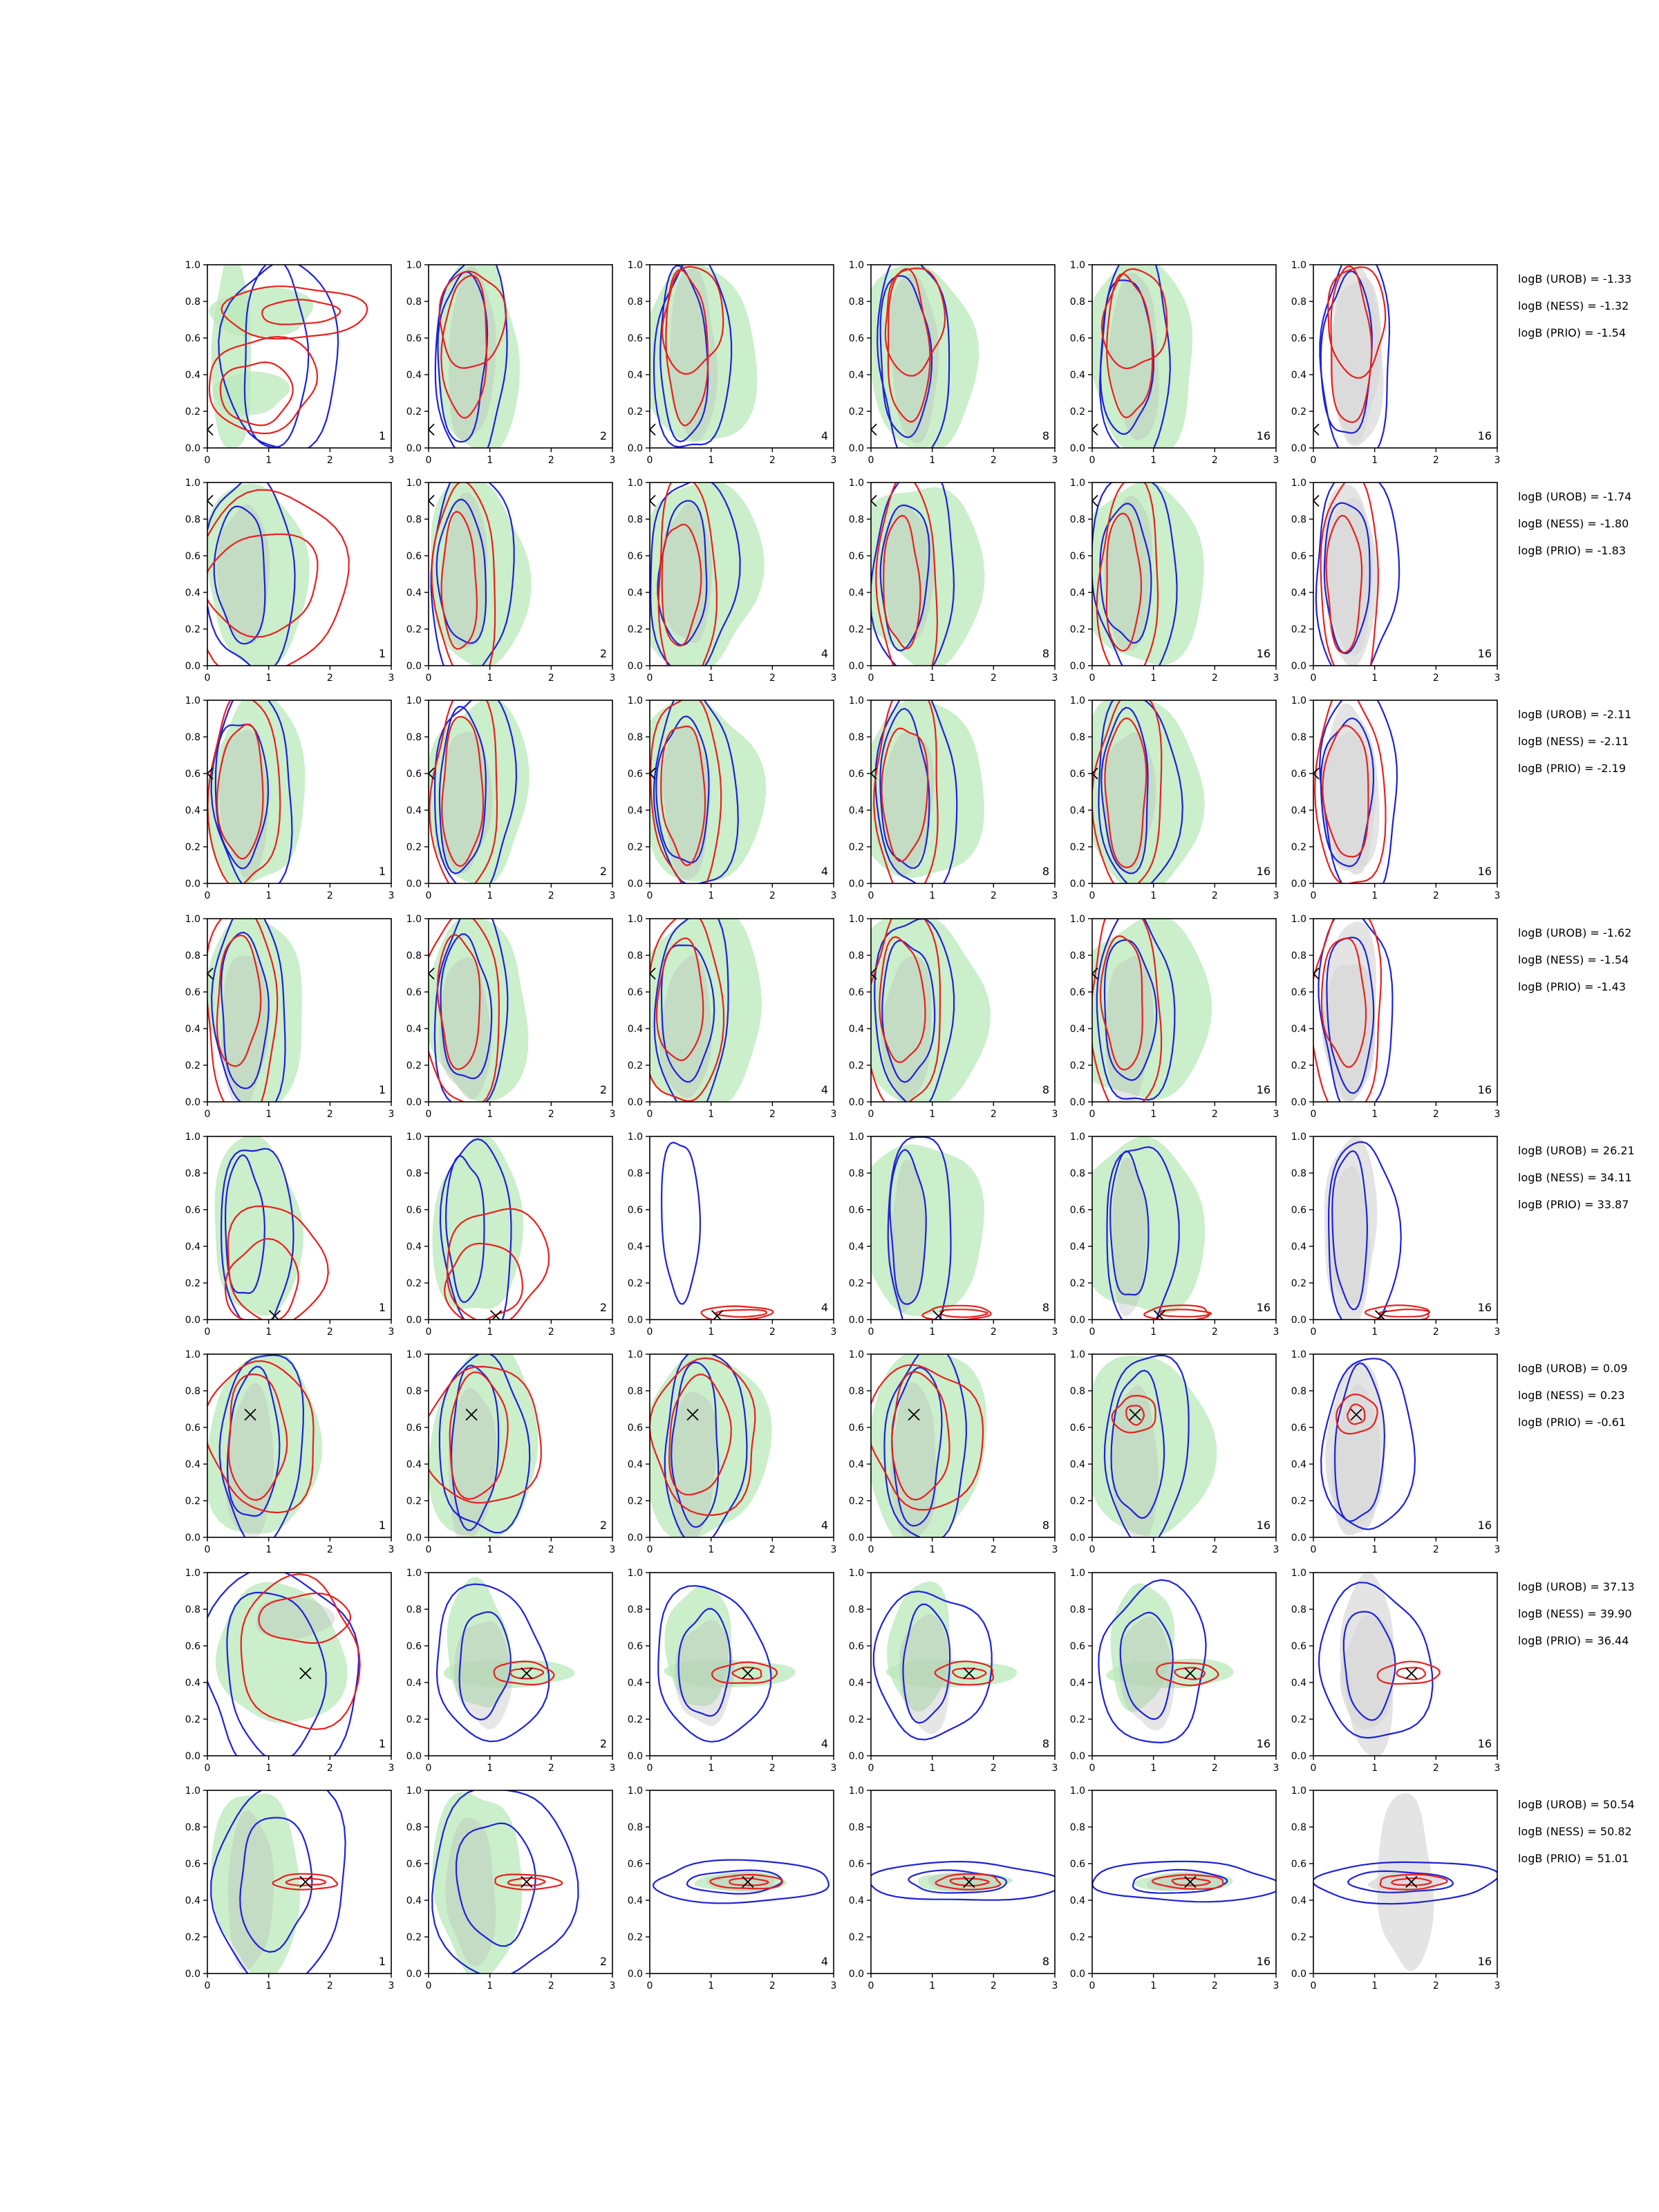 This screenshot has width=1659, height=2212. What do you see at coordinates (1573, 306) in the screenshot?
I see `logb-value: logB (NESS) = -1.32` at bounding box center [1573, 306].